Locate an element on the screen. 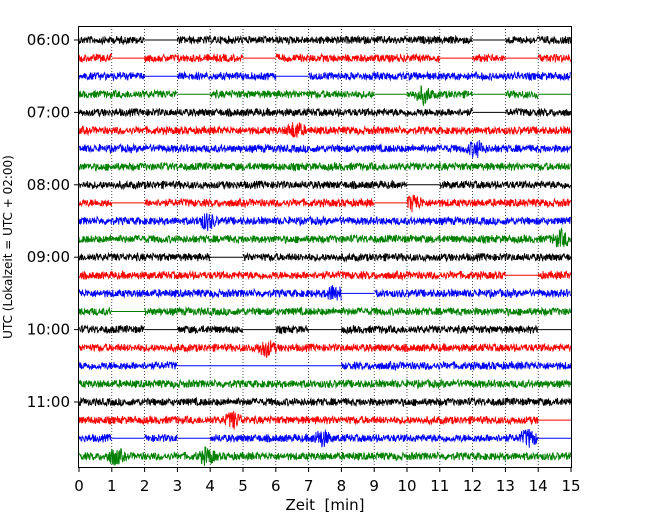 This screenshot has height=520, width=650. trace-09:45 is located at coordinates (325, 311).